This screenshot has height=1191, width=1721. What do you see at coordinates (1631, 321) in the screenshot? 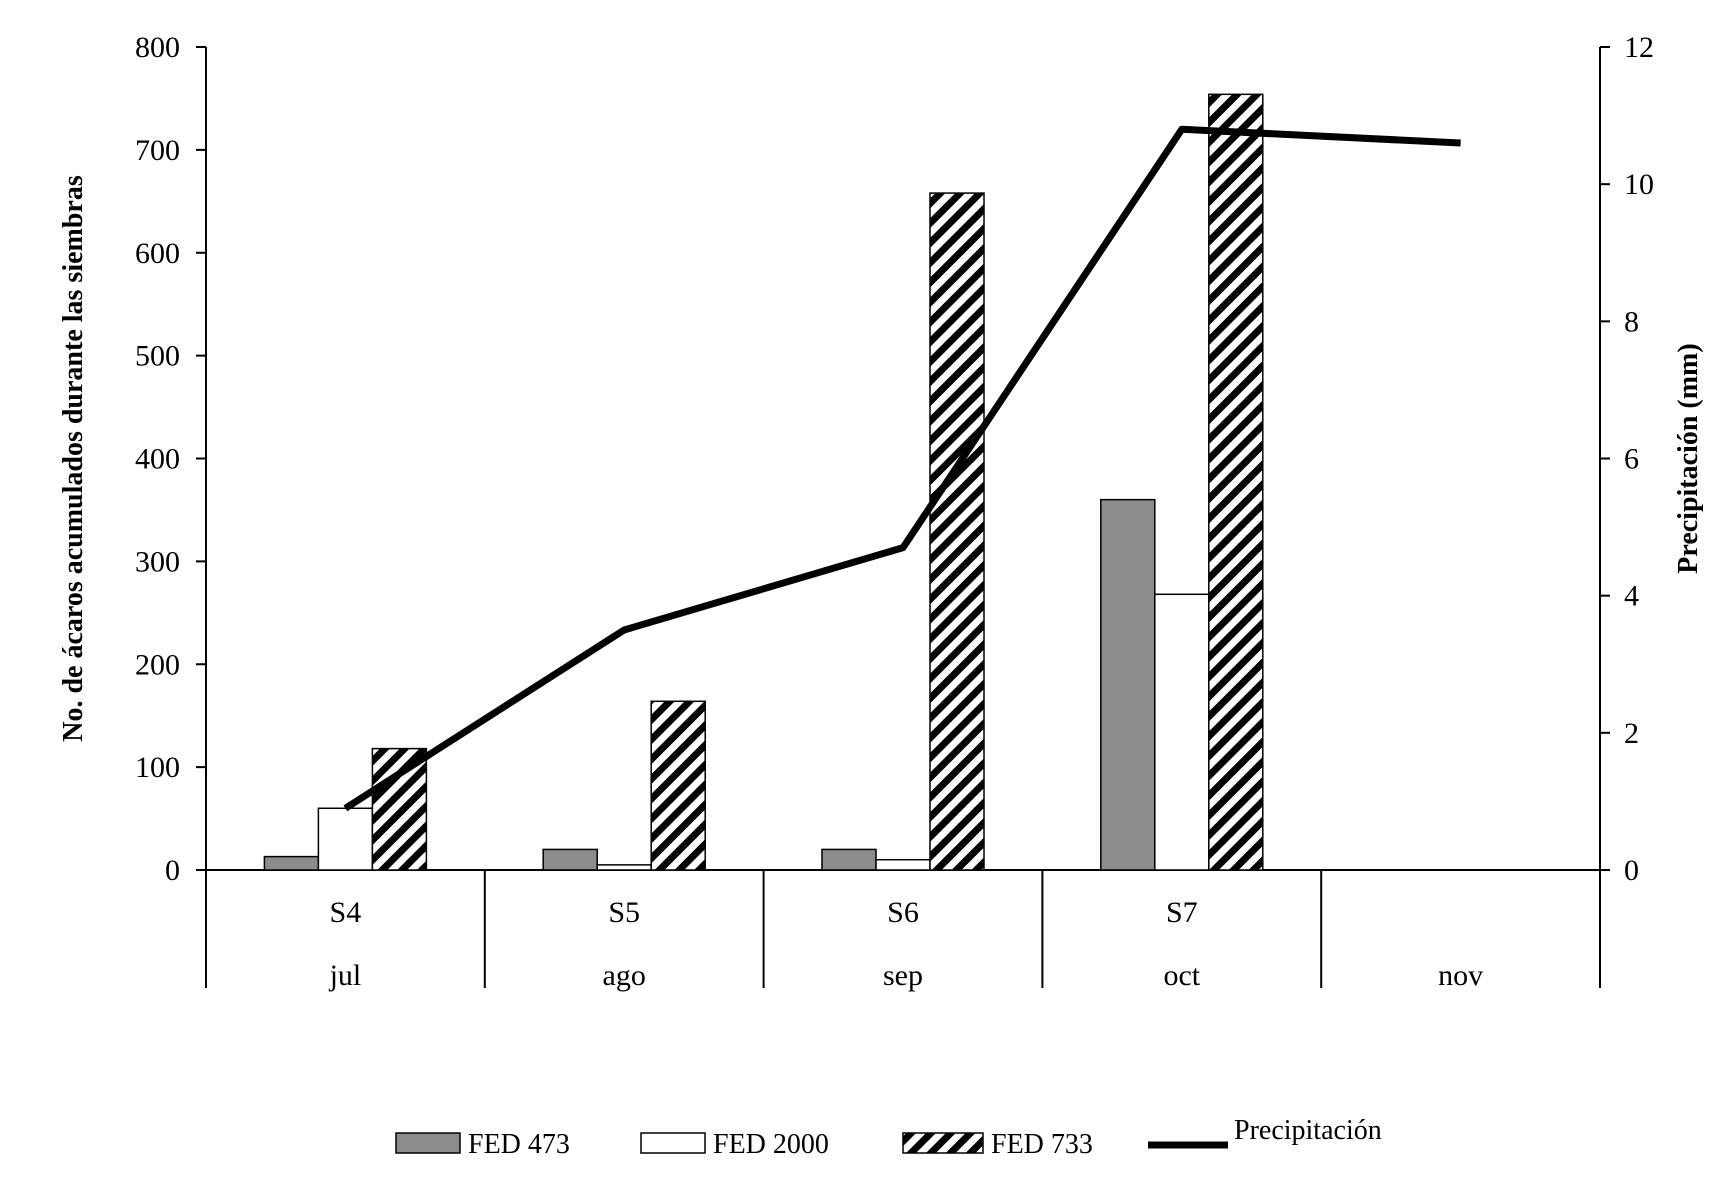
I see `y2-tick-label: 8` at bounding box center [1631, 321].